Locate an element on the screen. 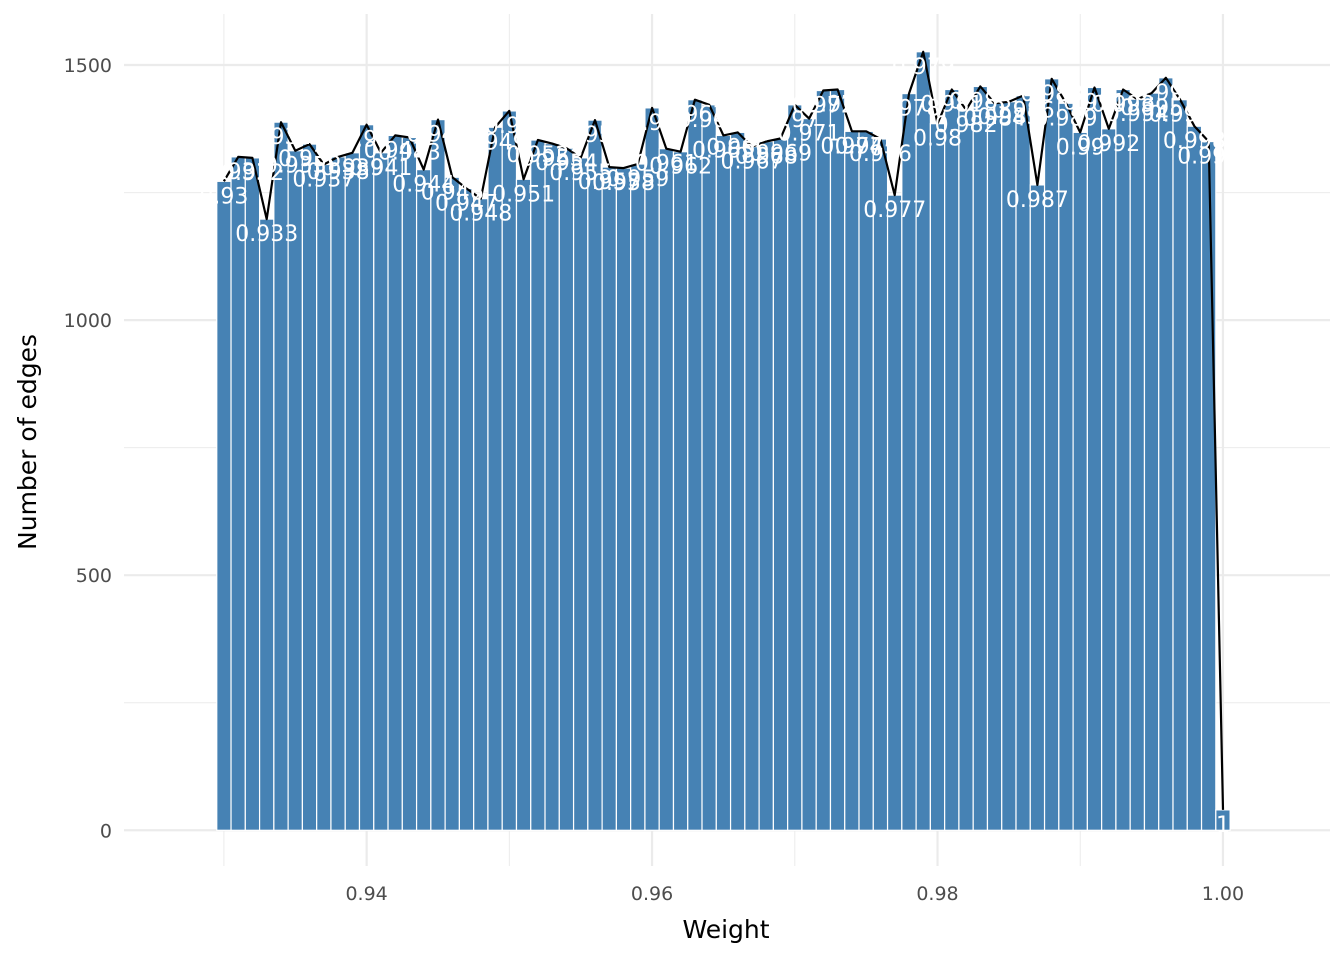  bar-label: 0.944 is located at coordinates (423, 185).